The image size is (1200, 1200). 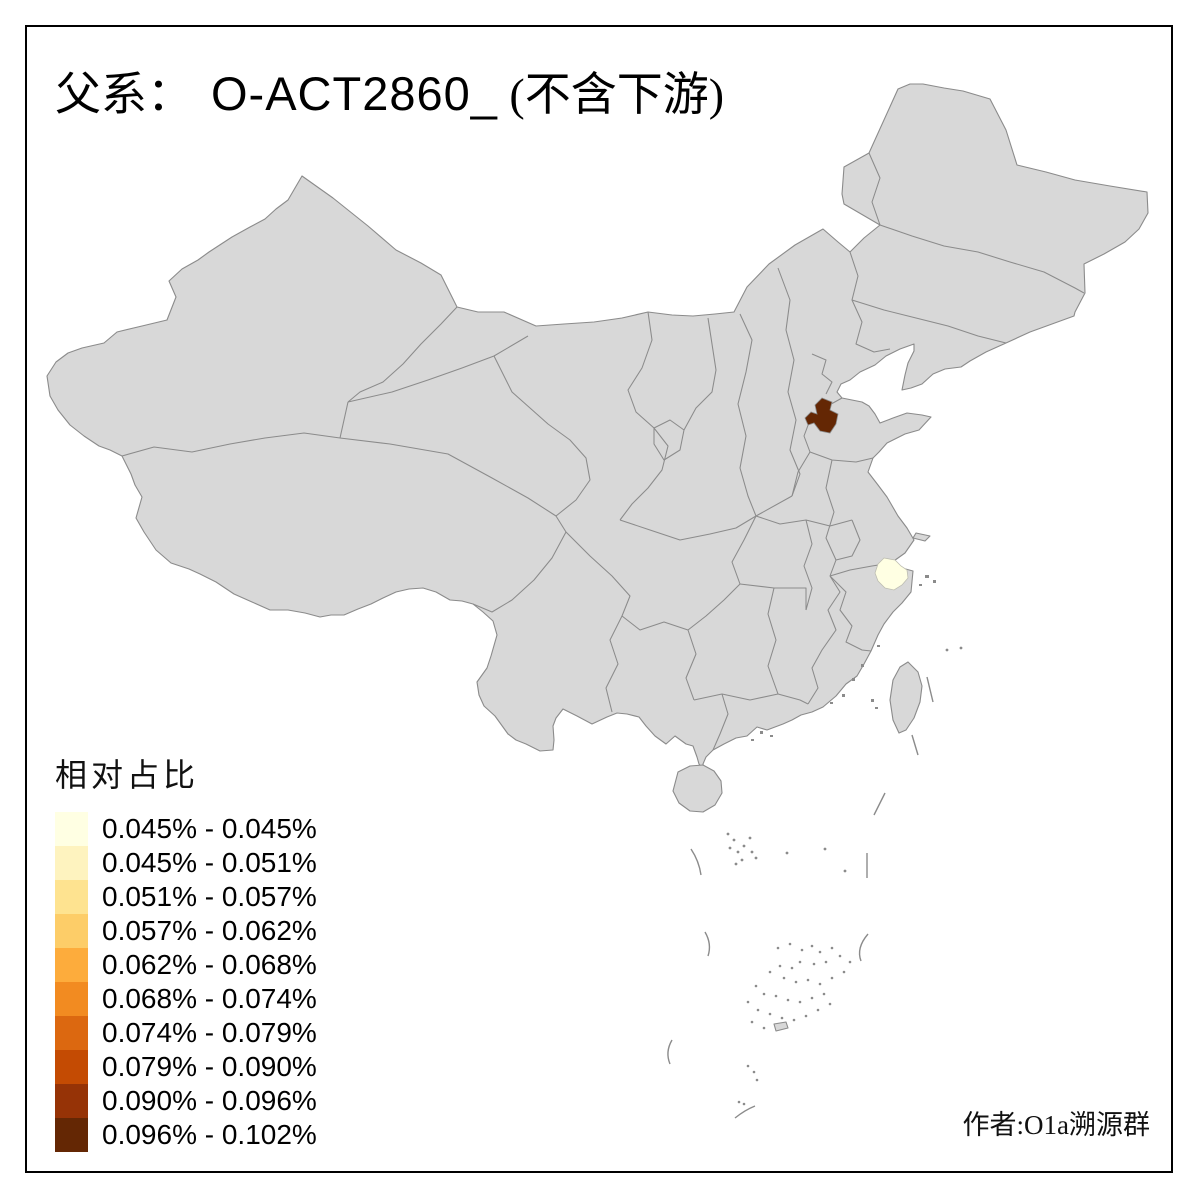 What do you see at coordinates (891, 574) in the screenshot?
I see `region-highlight-light` at bounding box center [891, 574].